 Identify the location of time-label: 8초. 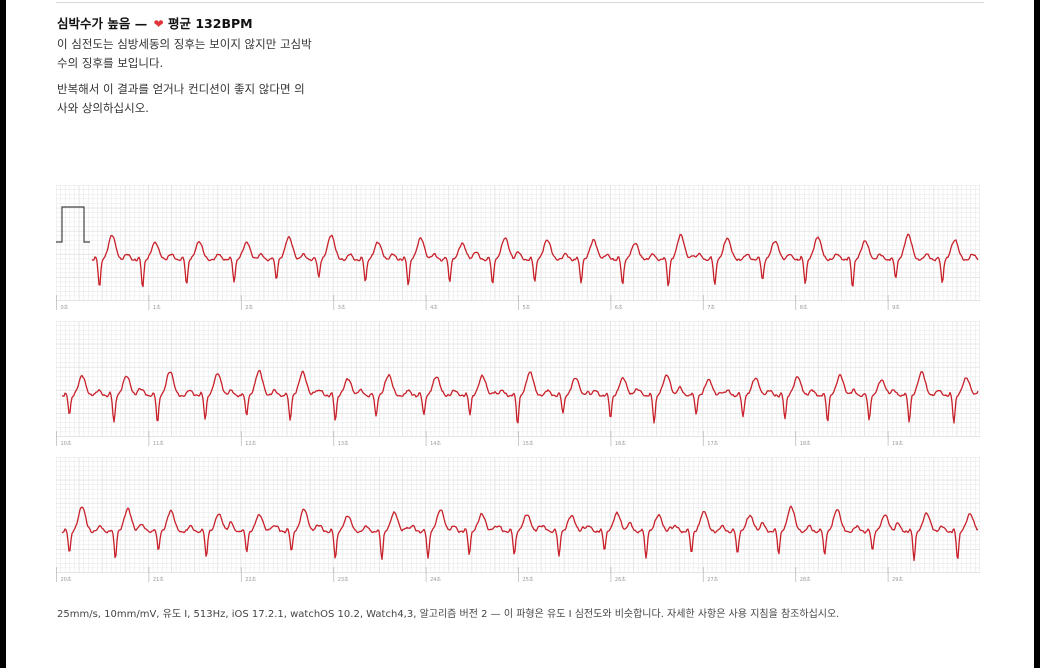
(804, 308).